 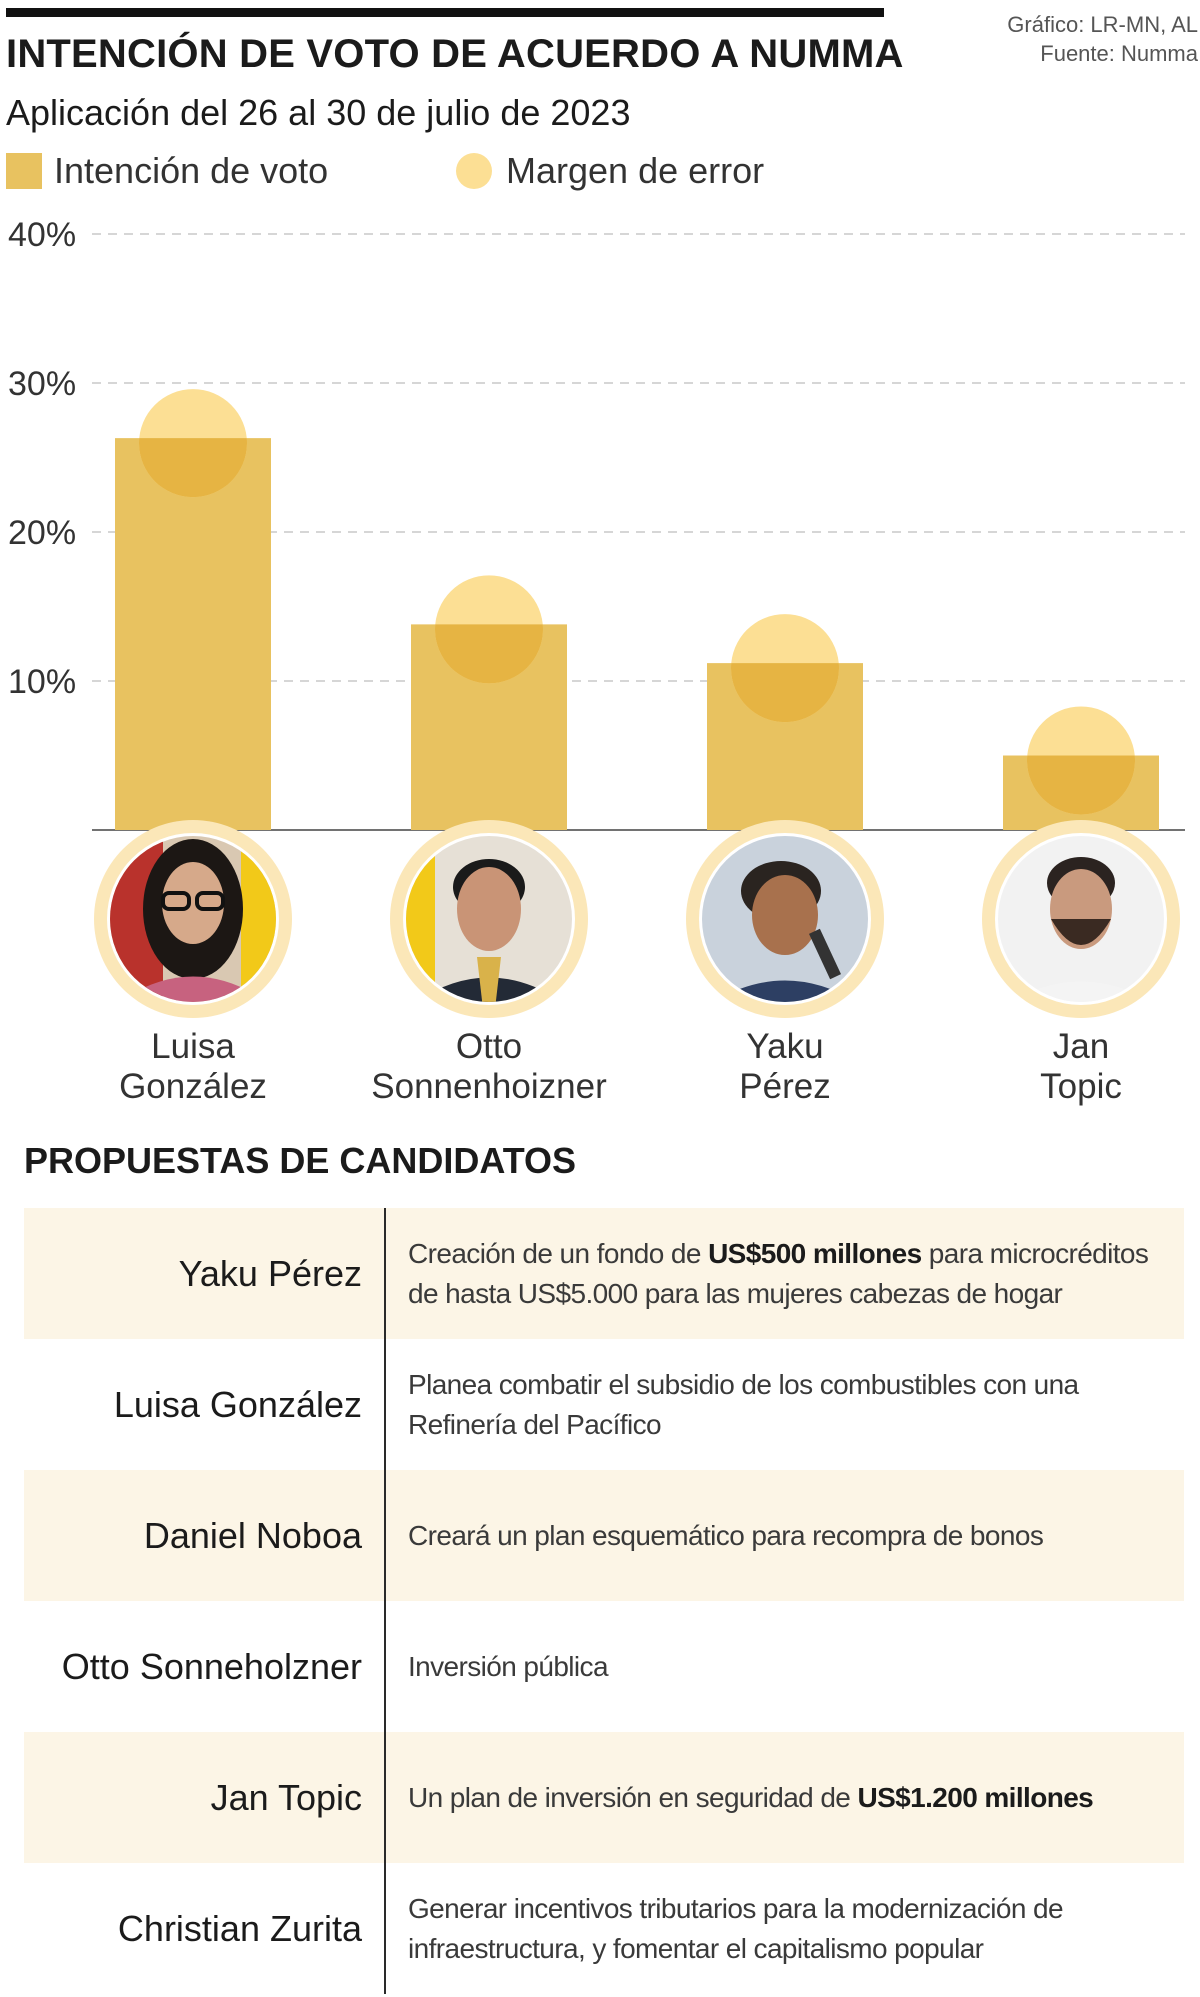 I want to click on portrait-man-suit-icon, so click(x=489, y=919).